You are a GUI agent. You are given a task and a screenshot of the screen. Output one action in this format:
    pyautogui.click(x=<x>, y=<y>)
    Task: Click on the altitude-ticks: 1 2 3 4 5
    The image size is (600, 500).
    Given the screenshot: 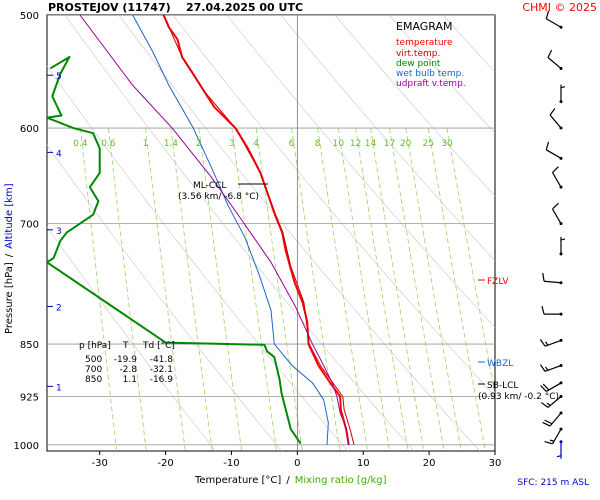 What is the action you would take?
    pyautogui.click(x=54, y=232)
    